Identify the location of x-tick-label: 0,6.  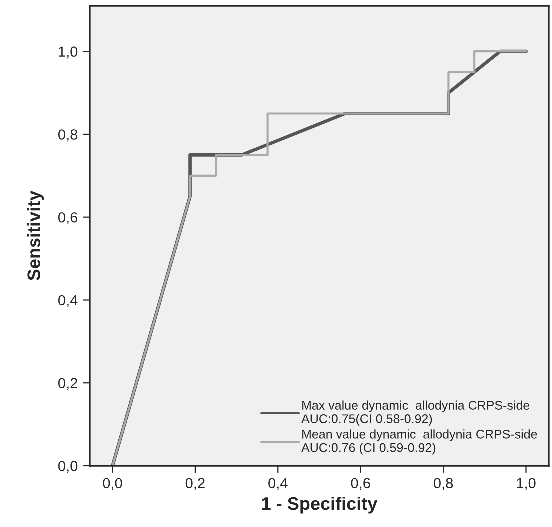
(360, 484).